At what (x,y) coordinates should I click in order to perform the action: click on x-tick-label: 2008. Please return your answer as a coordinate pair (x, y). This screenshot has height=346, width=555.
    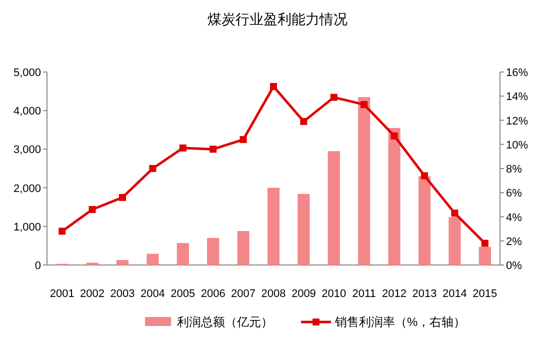
    Looking at the image, I should click on (273, 294).